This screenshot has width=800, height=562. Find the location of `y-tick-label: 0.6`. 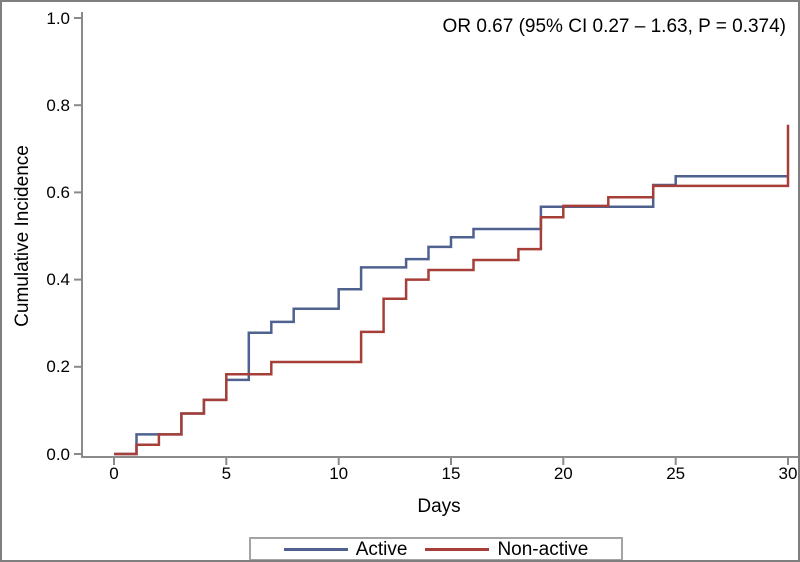

y-tick-label: 0.6 is located at coordinates (58, 192).